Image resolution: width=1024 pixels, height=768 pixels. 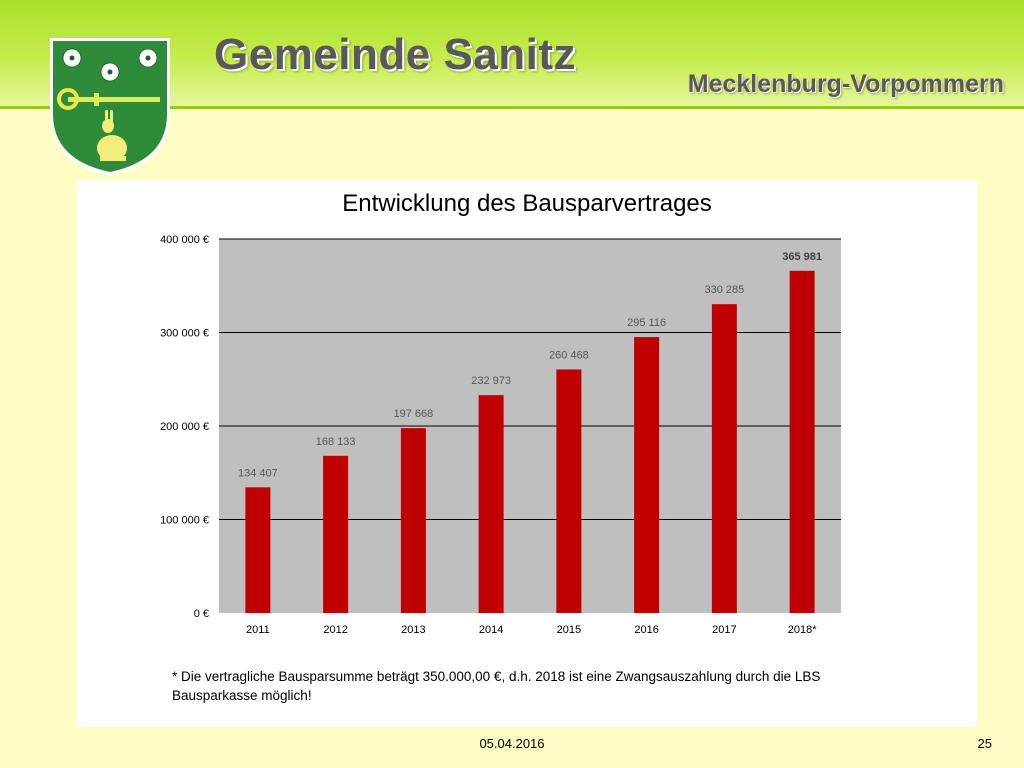 I want to click on chart-title: Entwicklung des Bausparvertrages, so click(x=527, y=203).